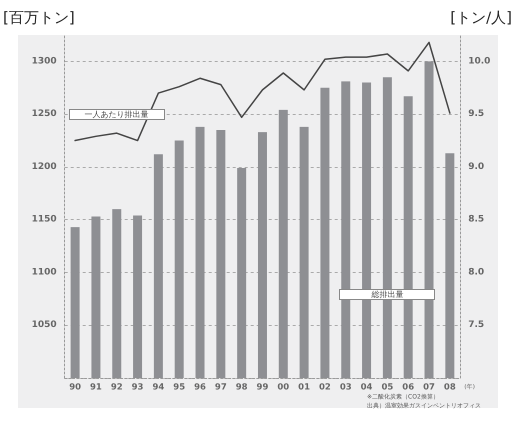 This screenshot has width=515, height=421. What do you see at coordinates (116, 387) in the screenshot?
I see `x-tick-label: 92` at bounding box center [116, 387].